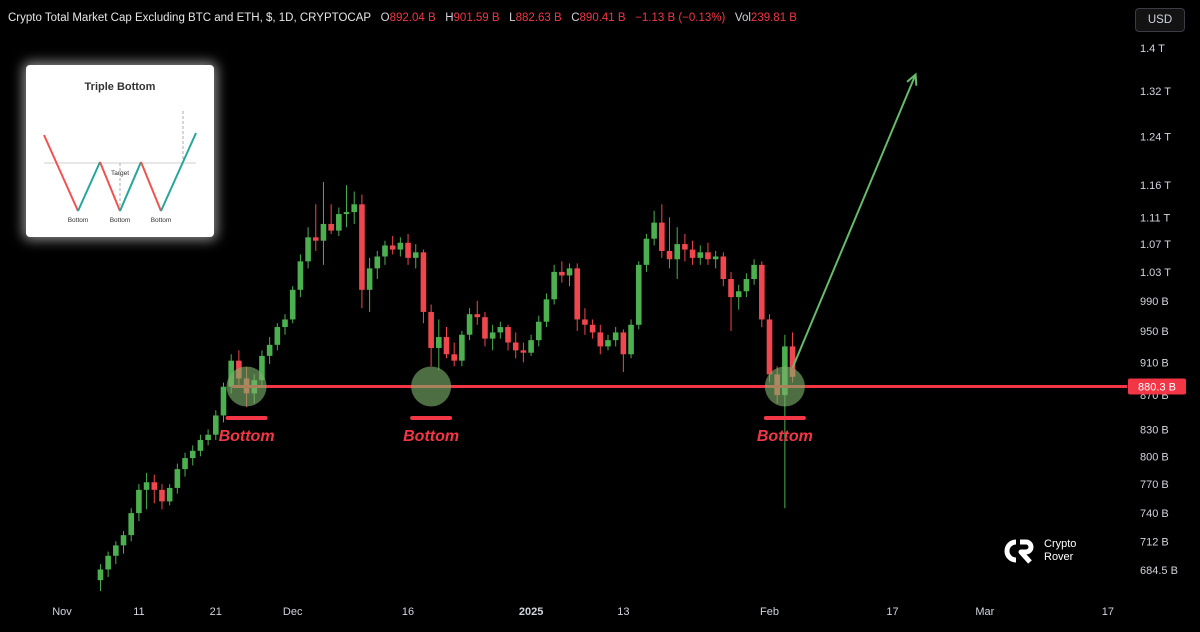 The height and width of the screenshot is (632, 1200). Describe the element at coordinates (1154, 332) in the screenshot. I see `y-tick-label: 950 B` at that location.